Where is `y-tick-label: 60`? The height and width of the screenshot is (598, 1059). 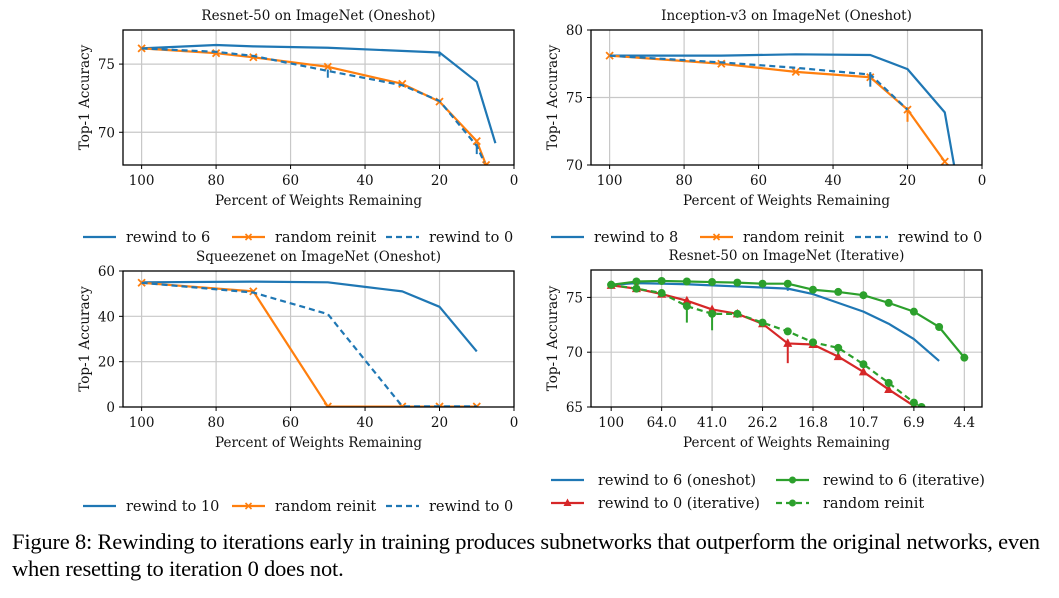 y-tick-label: 60 is located at coordinates (106, 272).